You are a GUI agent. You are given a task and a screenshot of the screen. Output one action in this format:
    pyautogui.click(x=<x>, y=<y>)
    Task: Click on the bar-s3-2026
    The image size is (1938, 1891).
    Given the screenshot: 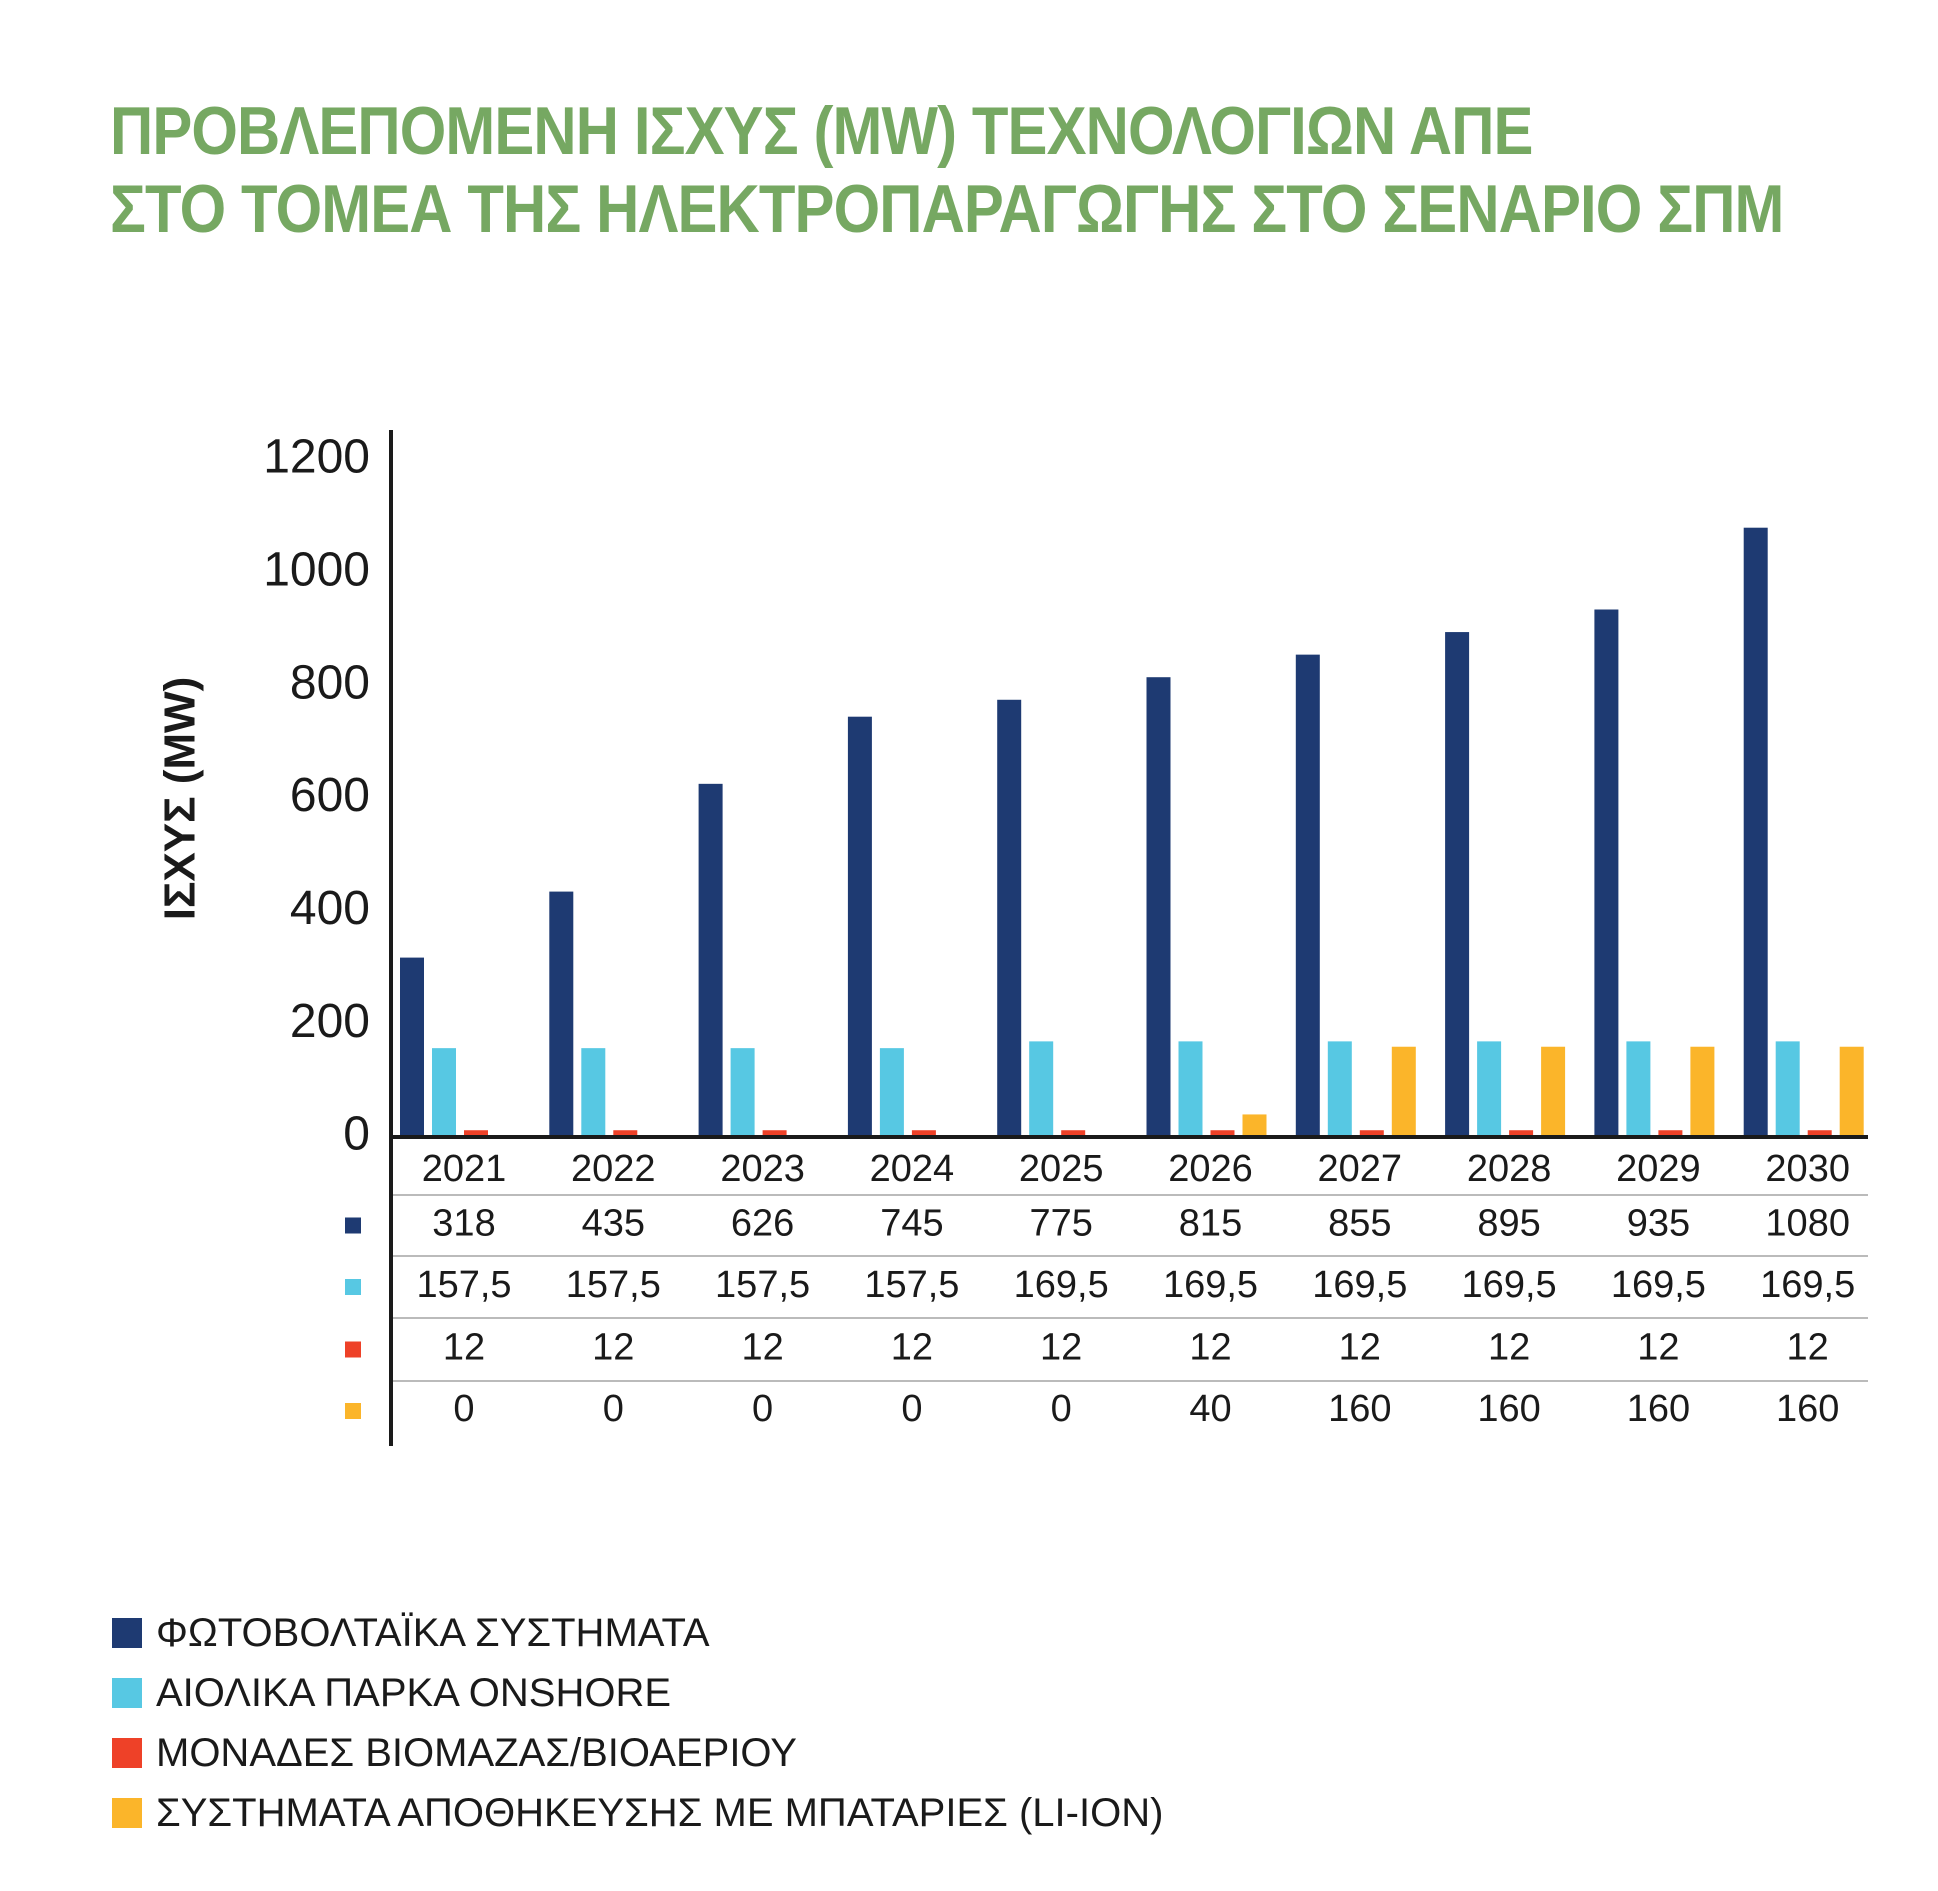 What is the action you would take?
    pyautogui.click(x=1254, y=1125)
    